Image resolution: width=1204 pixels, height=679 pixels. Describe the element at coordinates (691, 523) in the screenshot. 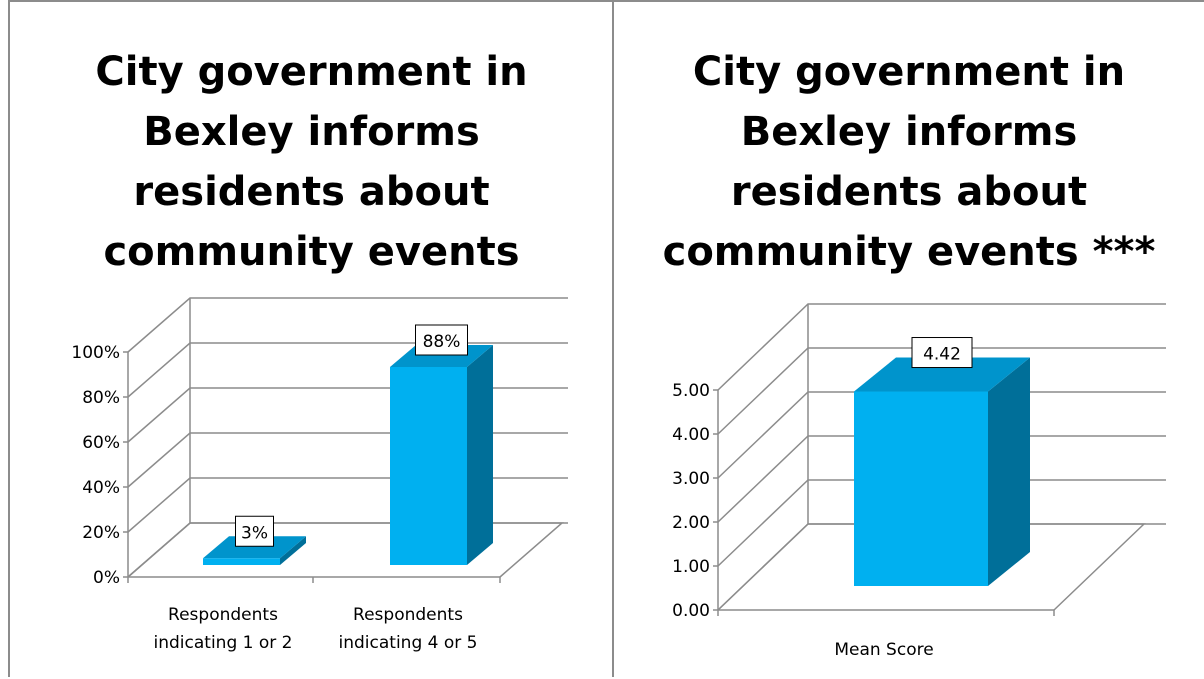

I see `y-tick-label: 2.00` at that location.